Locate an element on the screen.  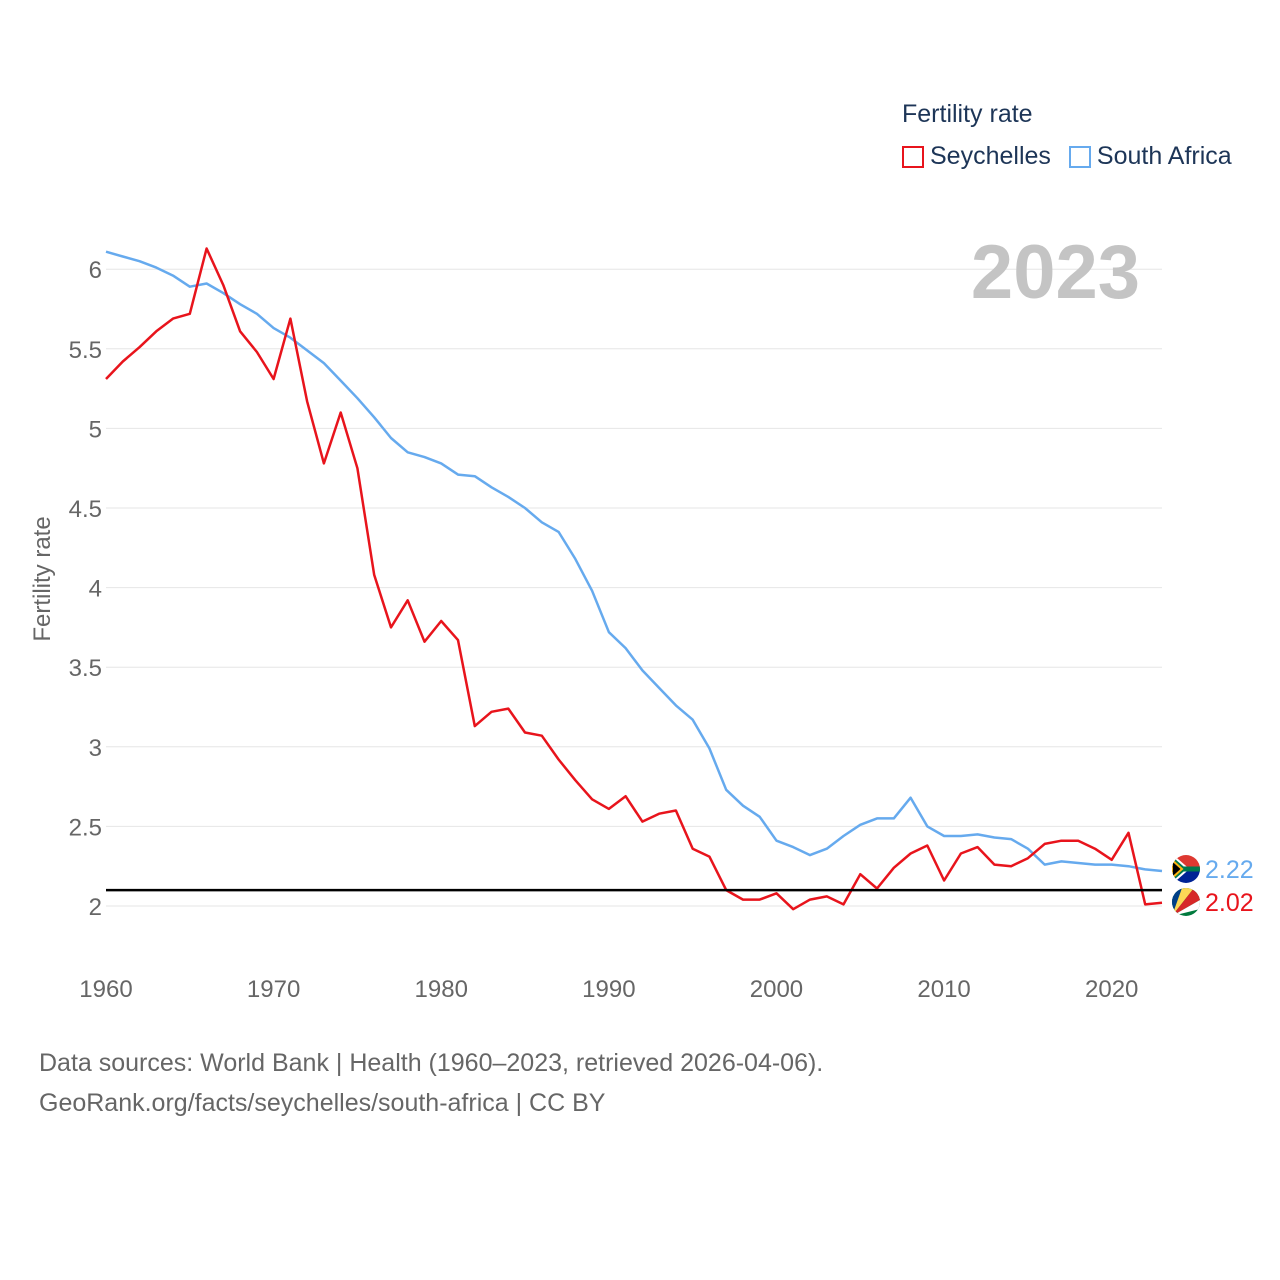
y-axis-ticks: 2 2.5 3 3.5 4 4.5 5 5.5 6 is located at coordinates (85, 589).